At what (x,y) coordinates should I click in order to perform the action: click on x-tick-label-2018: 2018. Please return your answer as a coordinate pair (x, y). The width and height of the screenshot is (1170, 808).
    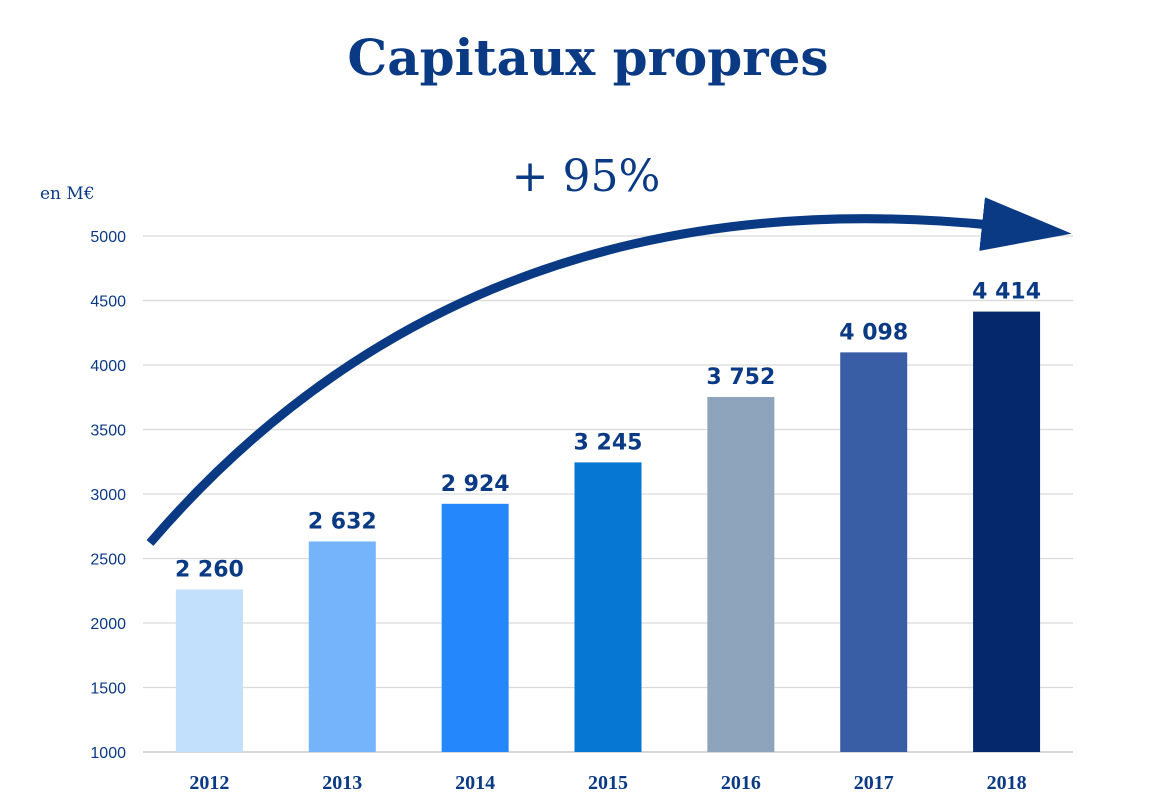
    Looking at the image, I should click on (1007, 783).